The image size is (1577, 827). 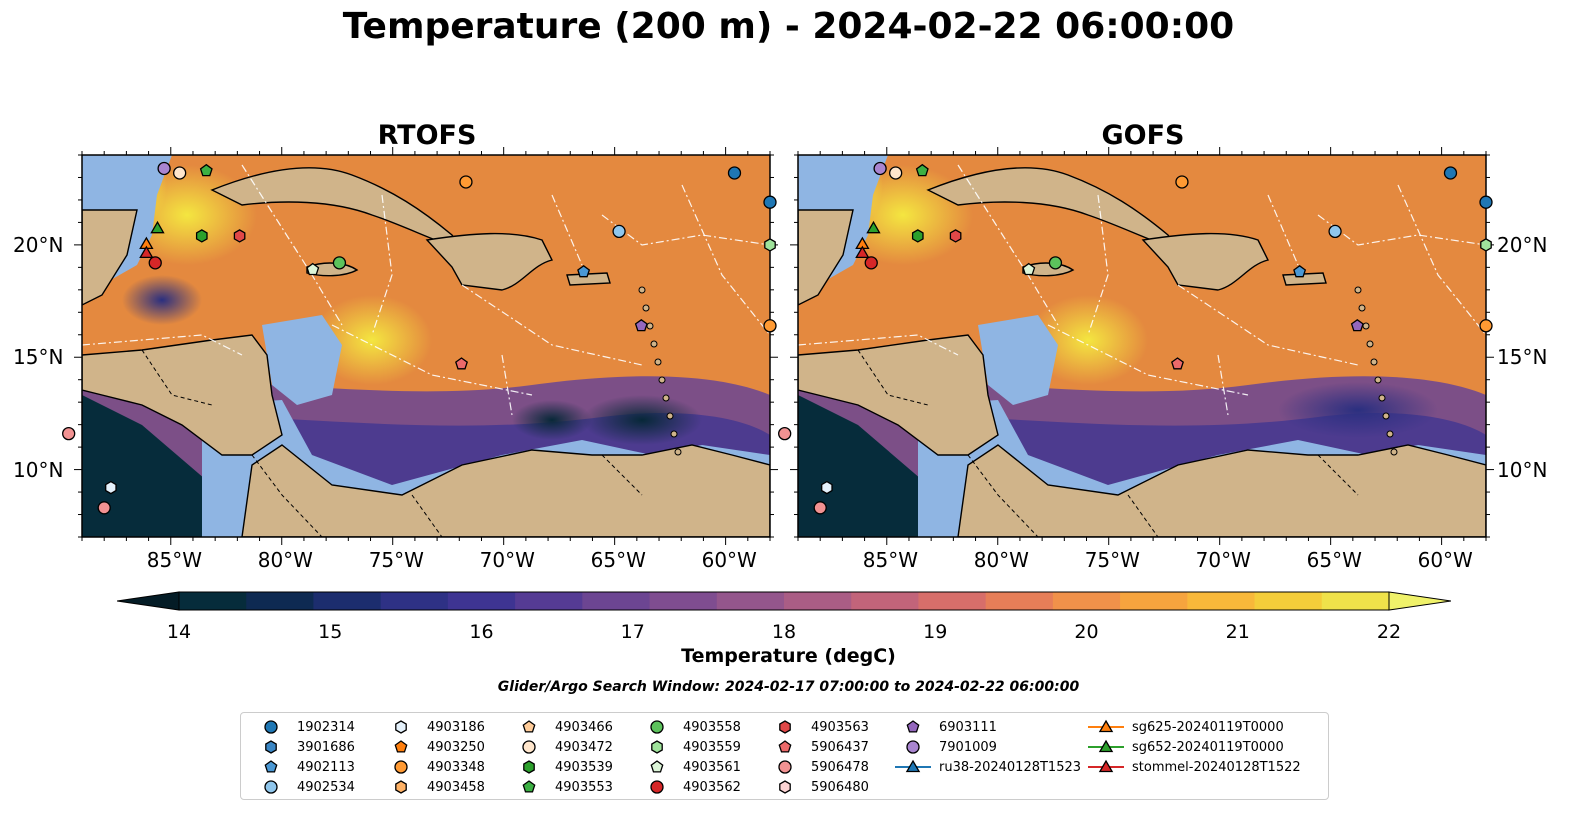 What do you see at coordinates (1010, 767) in the screenshot?
I see `legend-label: ru38-20240128T1523` at bounding box center [1010, 767].